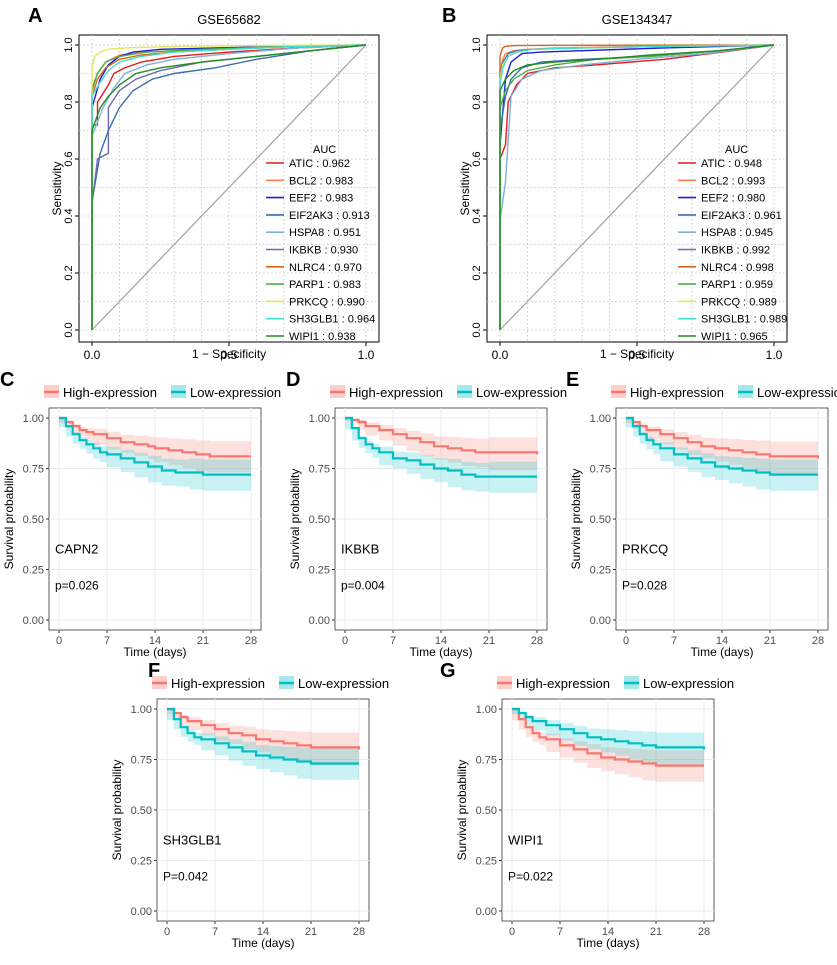  What do you see at coordinates (69, 158) in the screenshot?
I see `y-tick-label: 0.6` at bounding box center [69, 158].